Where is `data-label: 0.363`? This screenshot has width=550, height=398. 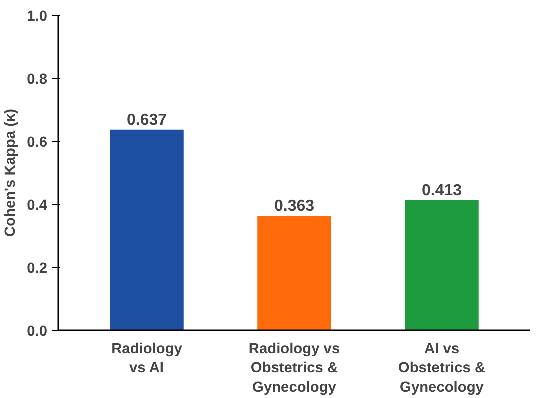
data-label: 0.363 is located at coordinates (294, 207).